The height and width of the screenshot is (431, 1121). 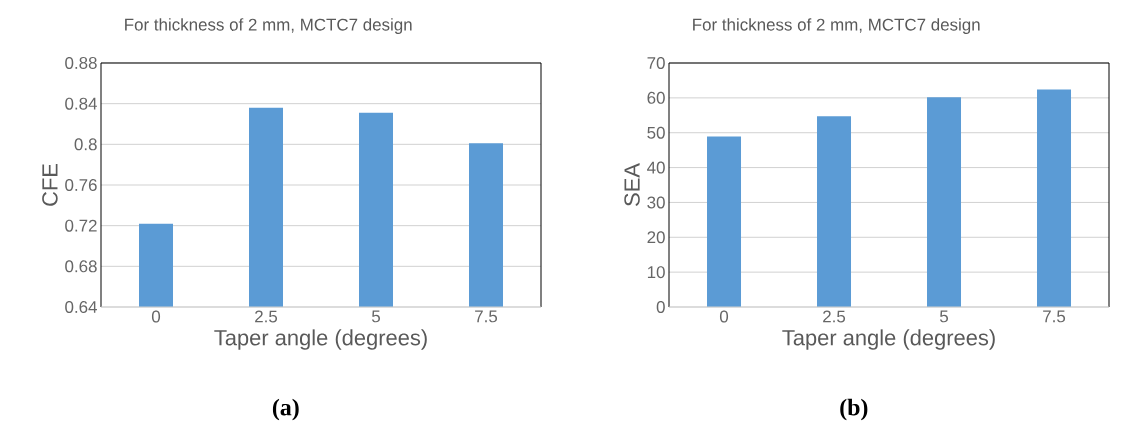 What do you see at coordinates (81, 225) in the screenshot?
I see `y-tick-label: 0.72` at bounding box center [81, 225].